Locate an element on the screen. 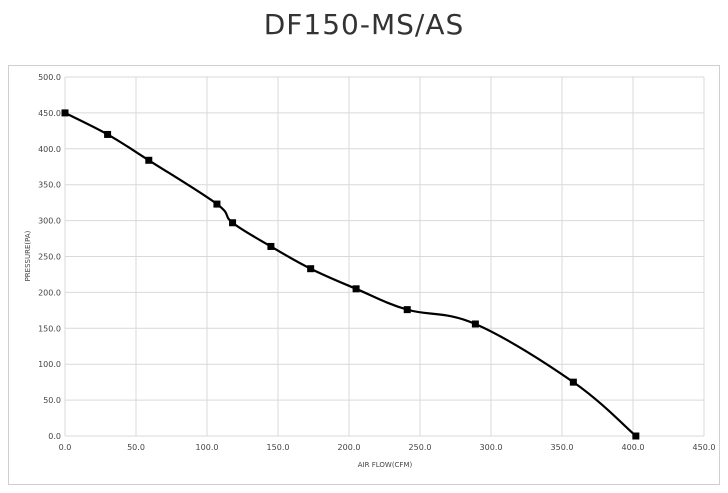 The width and height of the screenshot is (728, 493). y-tick-label: 250.0 is located at coordinates (49, 257).